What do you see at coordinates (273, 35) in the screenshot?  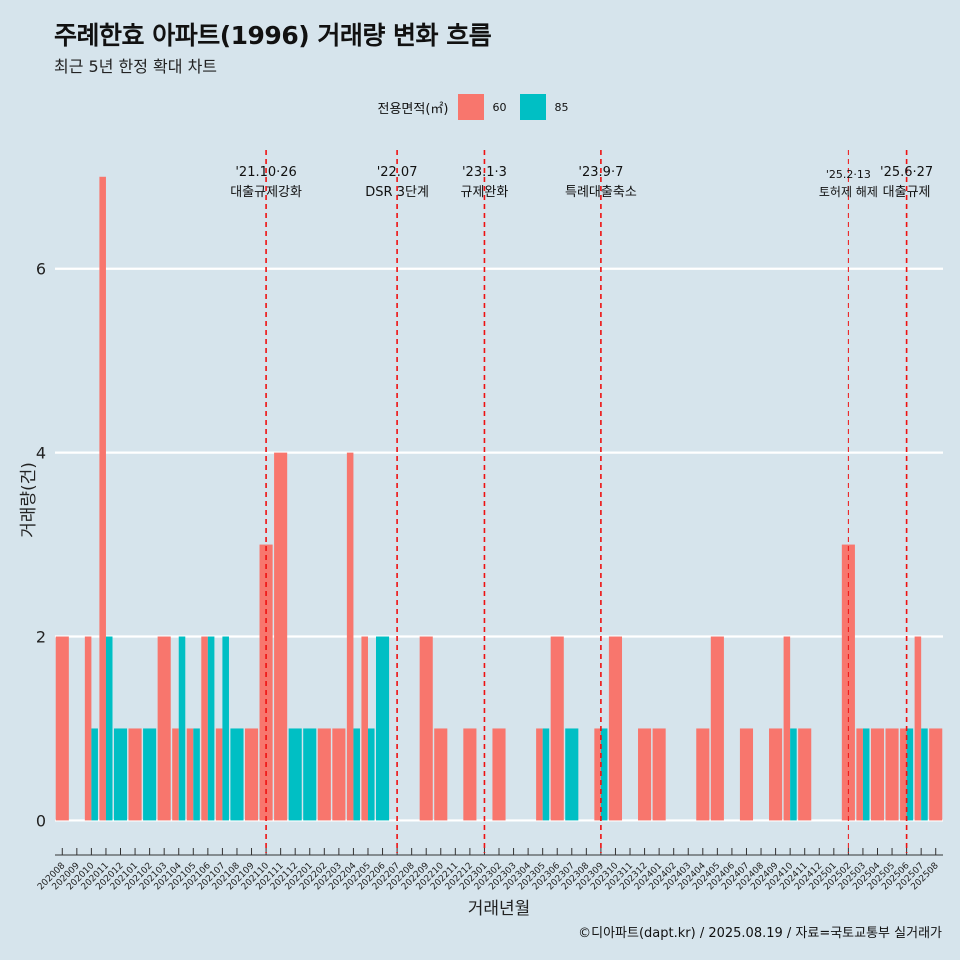 I see `chart-title: 주례한효 아파트(1996) 거래량 변화 흐름` at bounding box center [273, 35].